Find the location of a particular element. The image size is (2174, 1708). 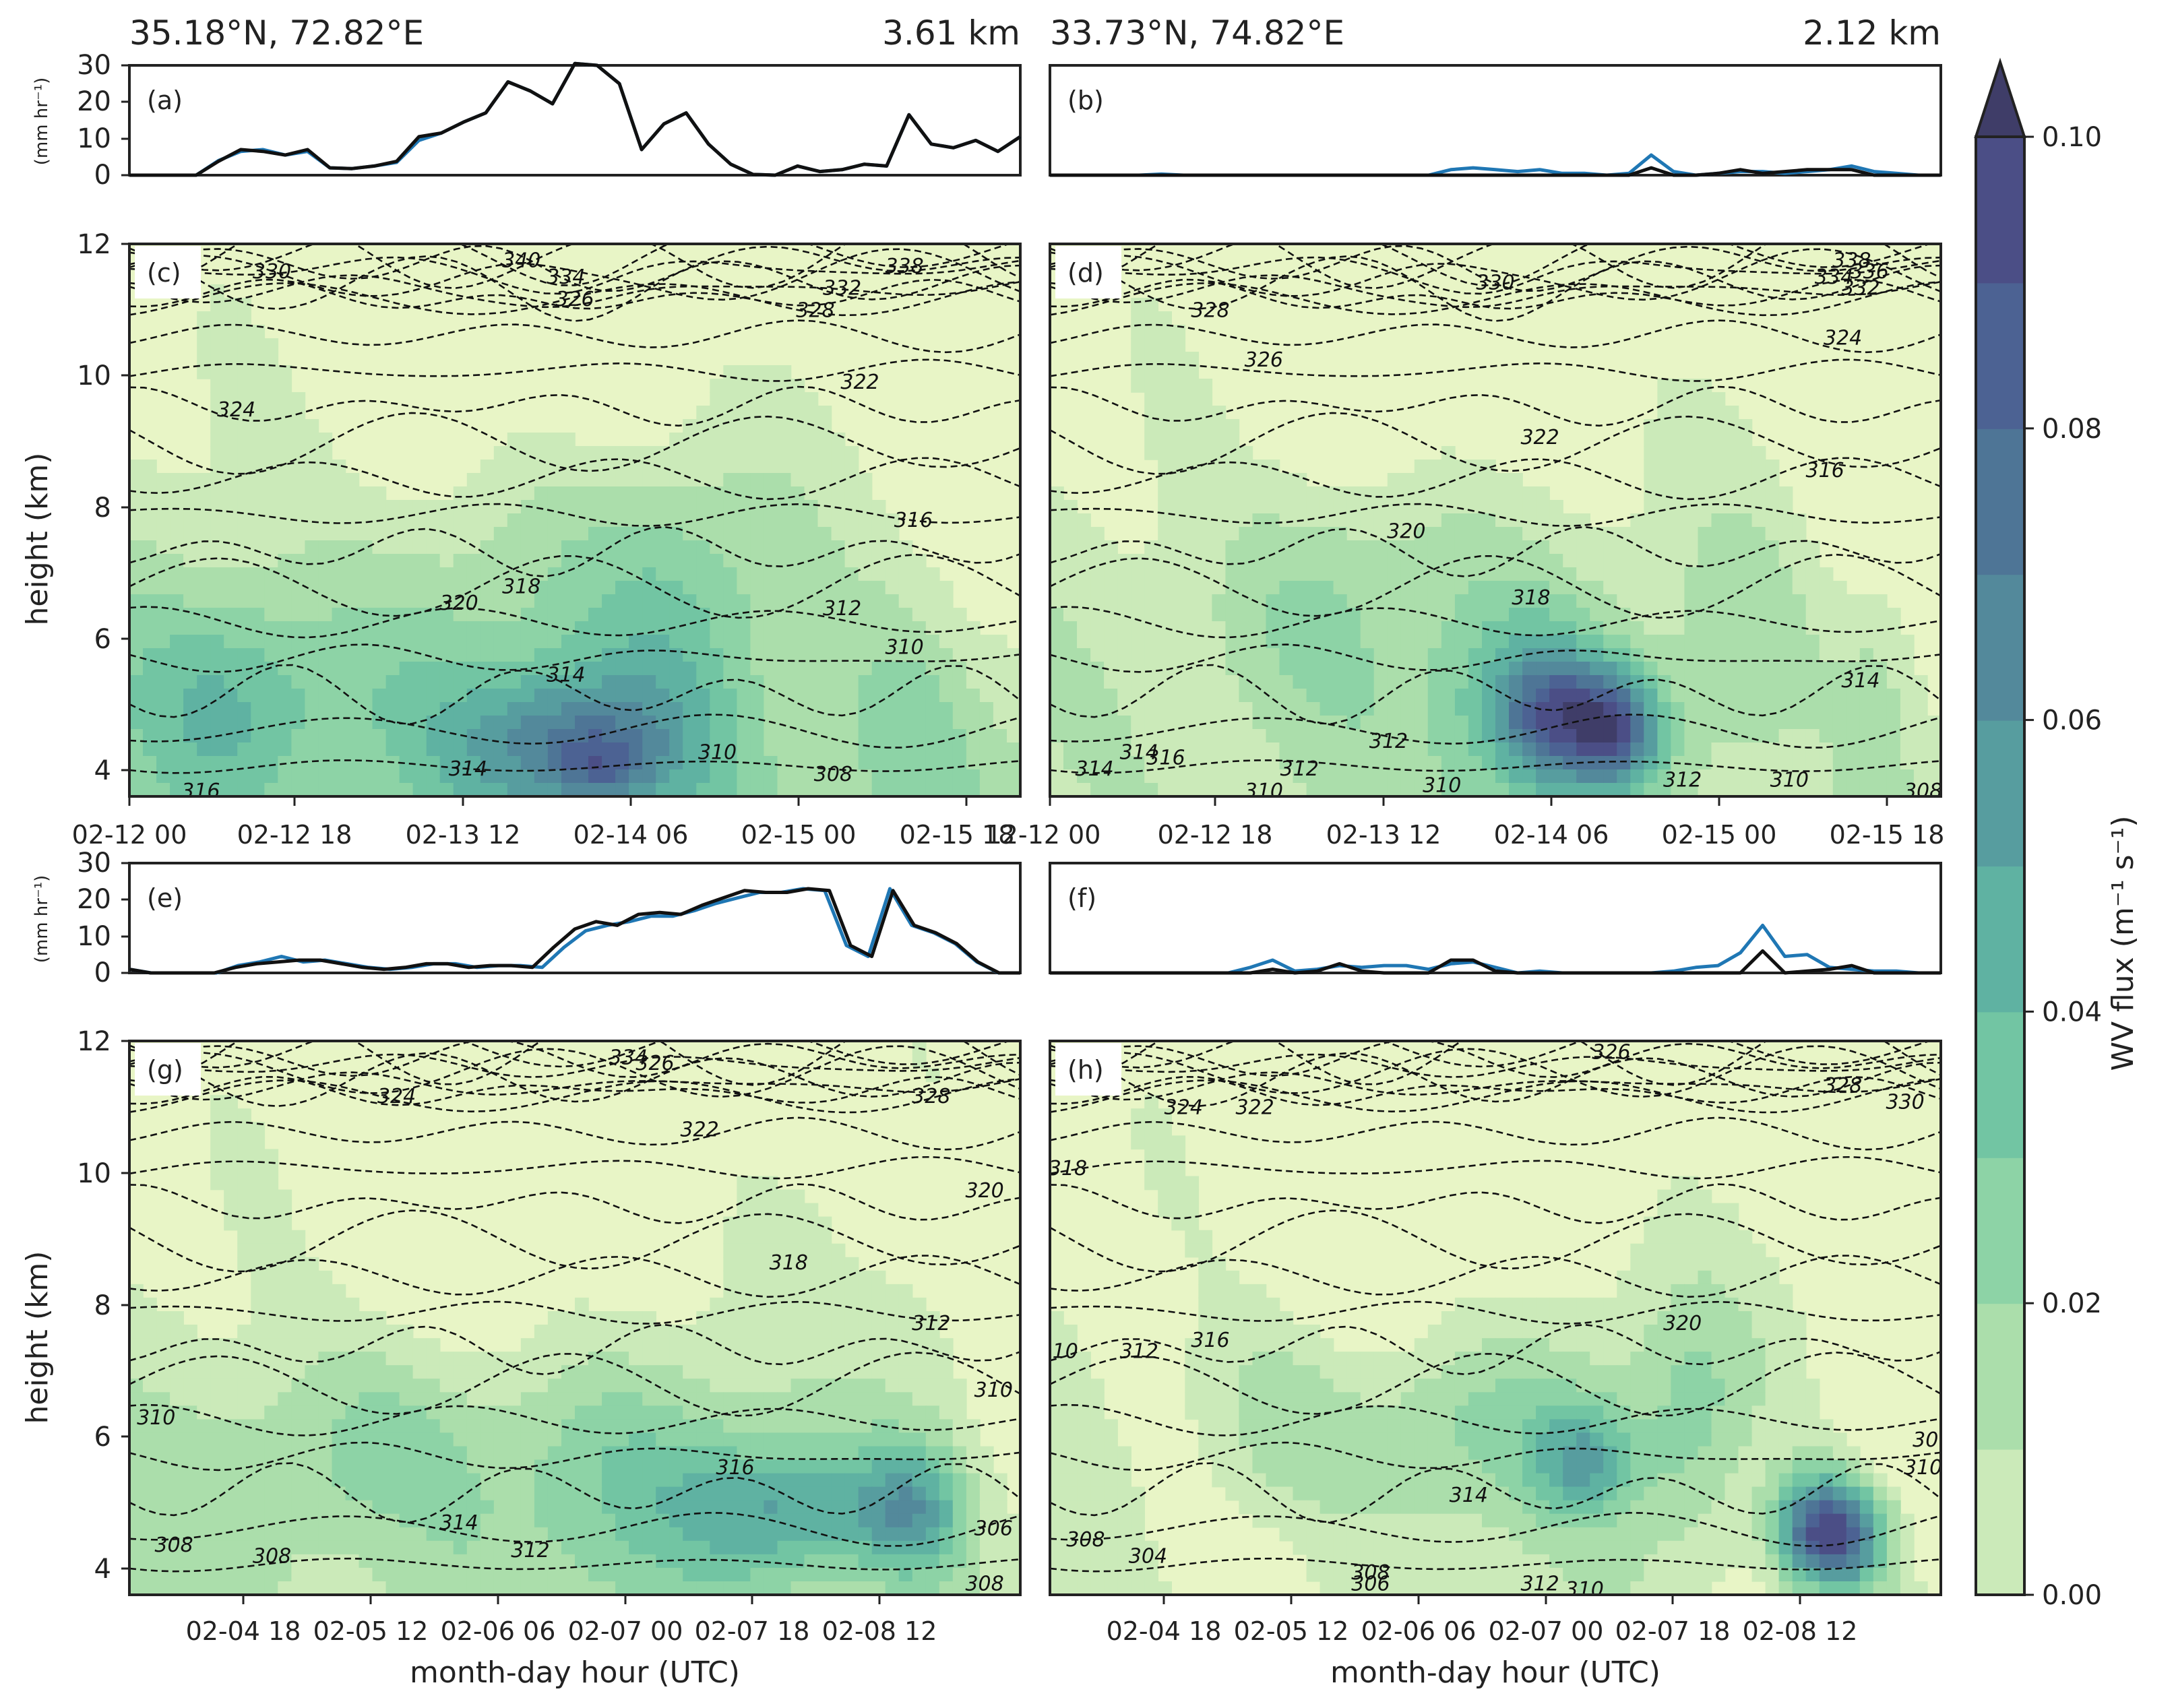

contour-label: 308 is located at coordinates (272, 1557).